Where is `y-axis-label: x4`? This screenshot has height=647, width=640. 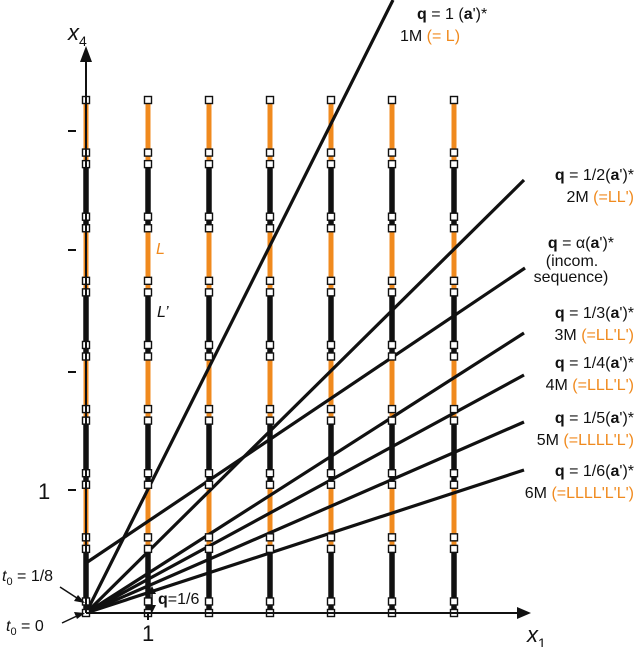 y-axis-label: x4 is located at coordinates (77, 34).